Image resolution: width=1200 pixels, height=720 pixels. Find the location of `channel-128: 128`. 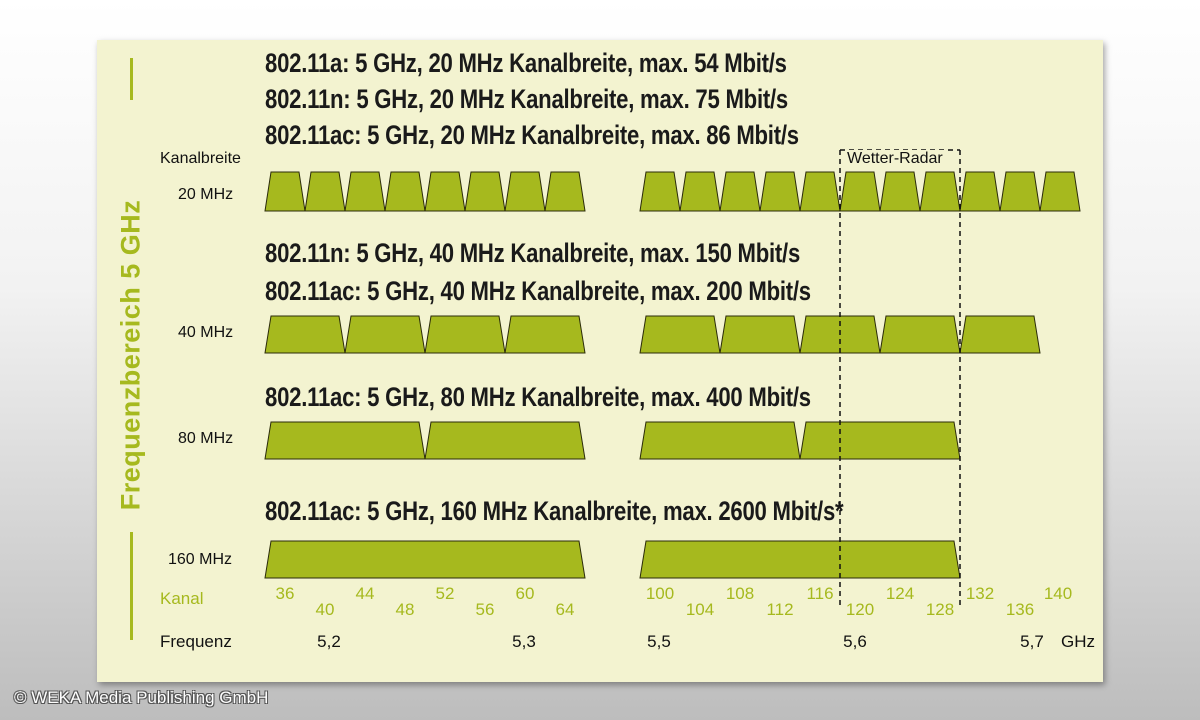

channel-128: 128 is located at coordinates (940, 609).